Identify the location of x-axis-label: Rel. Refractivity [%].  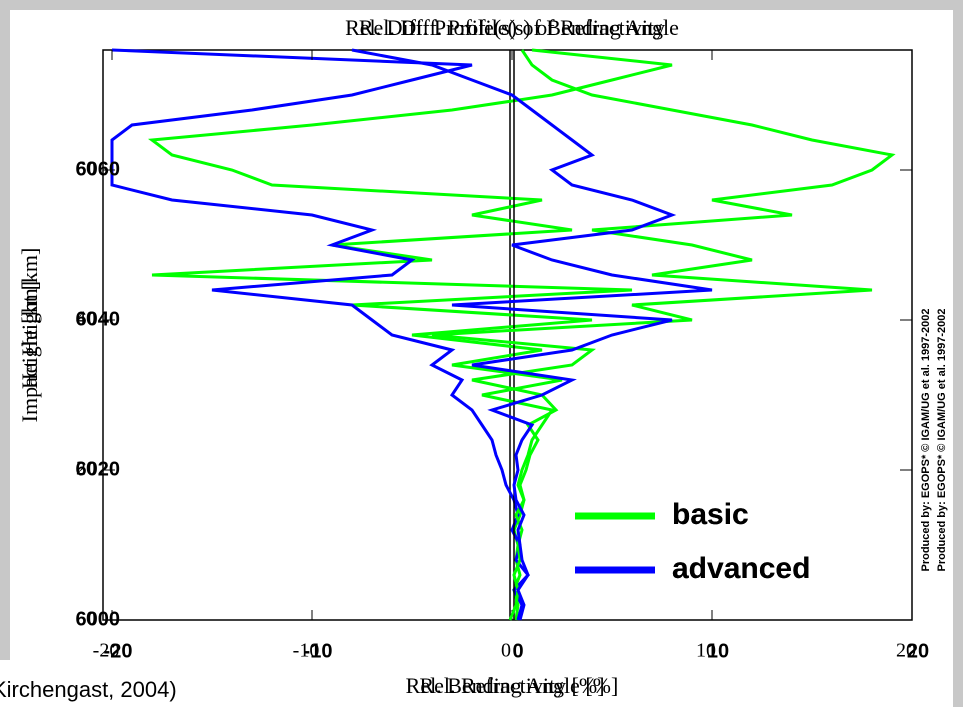
(511, 685).